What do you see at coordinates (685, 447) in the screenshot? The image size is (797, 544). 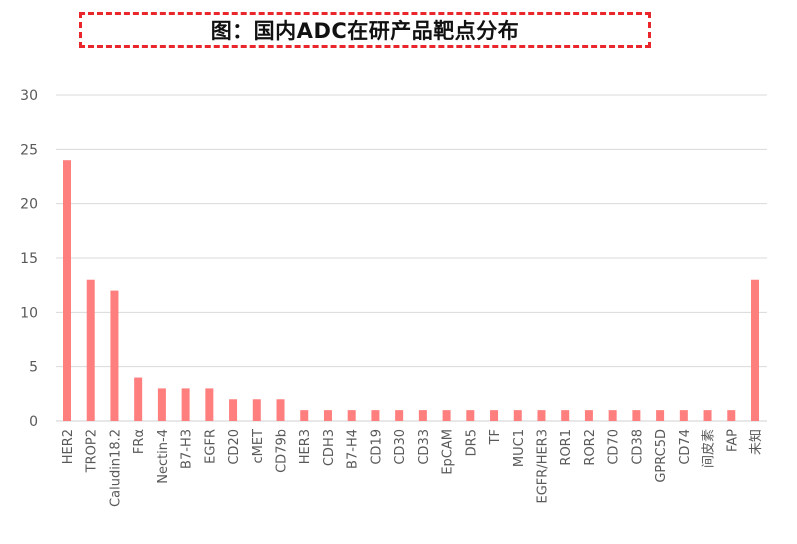 I see `x-tick-label: CD74` at bounding box center [685, 447].